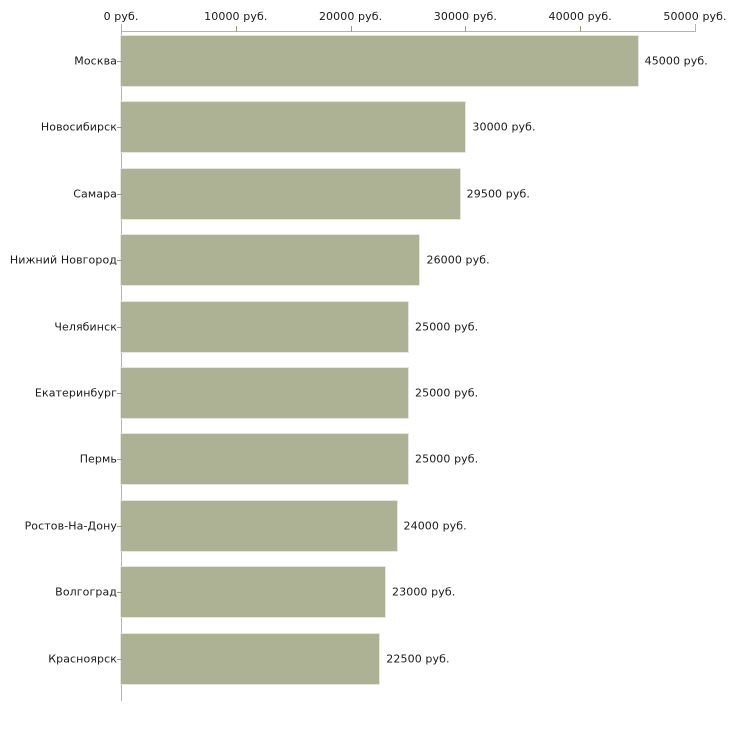 The height and width of the screenshot is (730, 730). Describe the element at coordinates (85, 327) in the screenshot. I see `category-label: Челябинск` at that location.